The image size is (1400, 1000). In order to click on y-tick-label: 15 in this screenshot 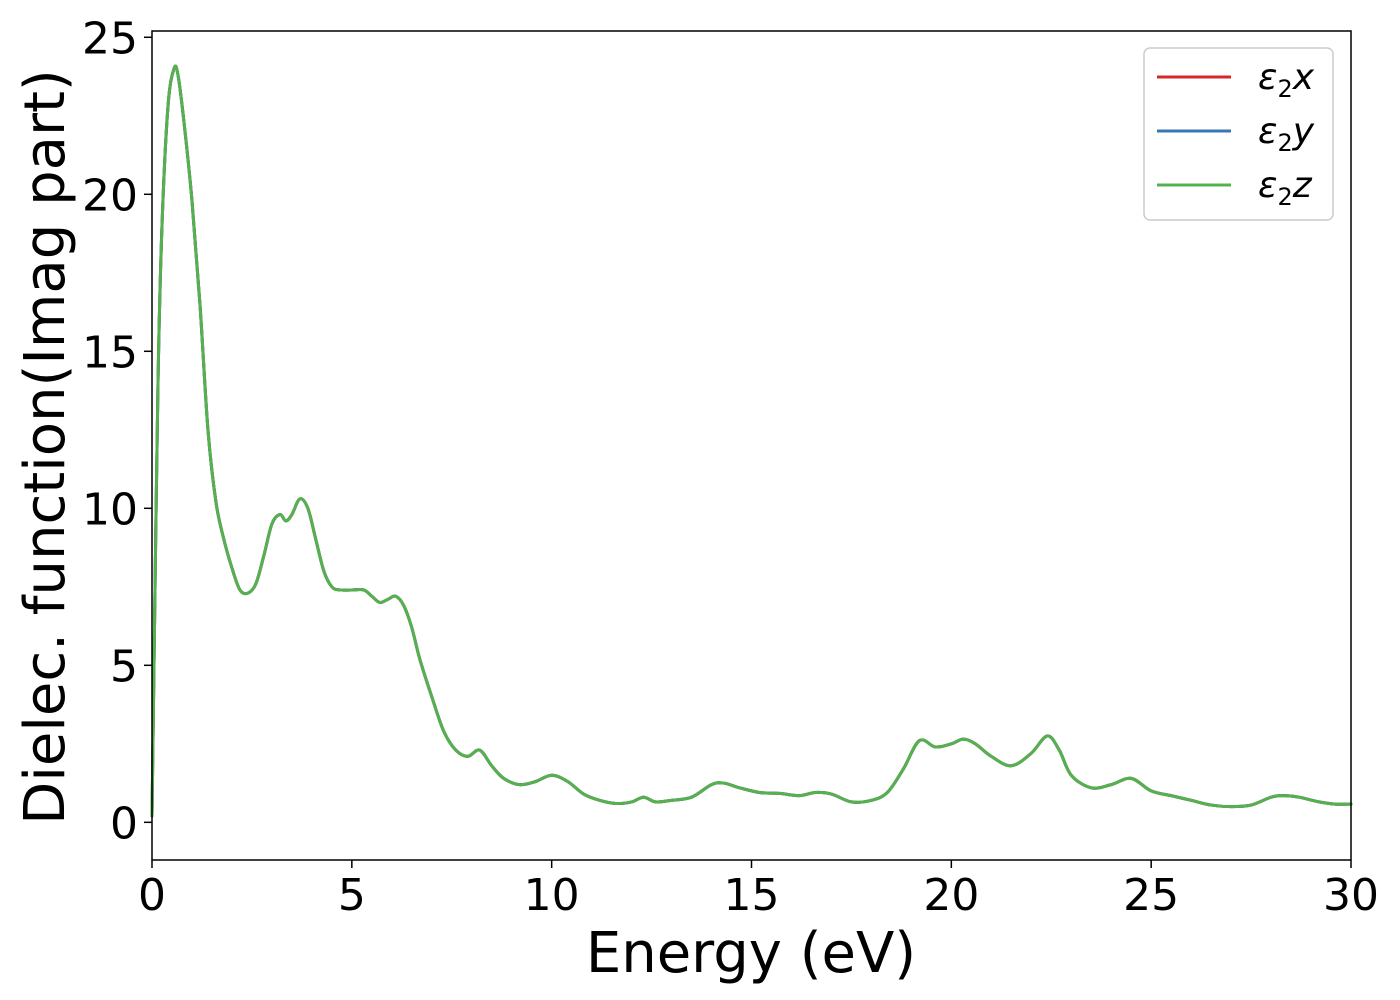, I will do `click(110, 352)`.